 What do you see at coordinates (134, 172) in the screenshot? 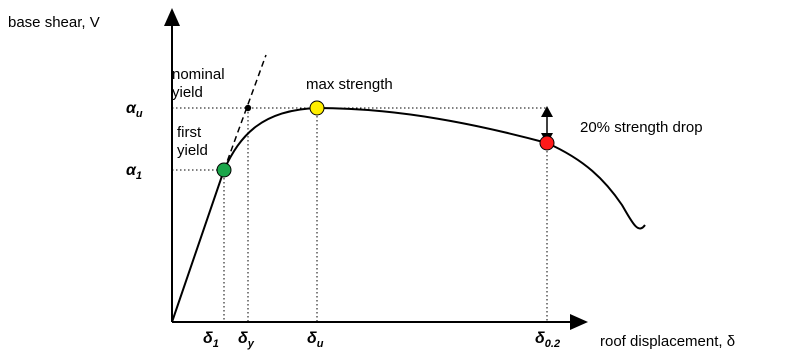
I see `alpha-1-symbol: α1` at bounding box center [134, 172].